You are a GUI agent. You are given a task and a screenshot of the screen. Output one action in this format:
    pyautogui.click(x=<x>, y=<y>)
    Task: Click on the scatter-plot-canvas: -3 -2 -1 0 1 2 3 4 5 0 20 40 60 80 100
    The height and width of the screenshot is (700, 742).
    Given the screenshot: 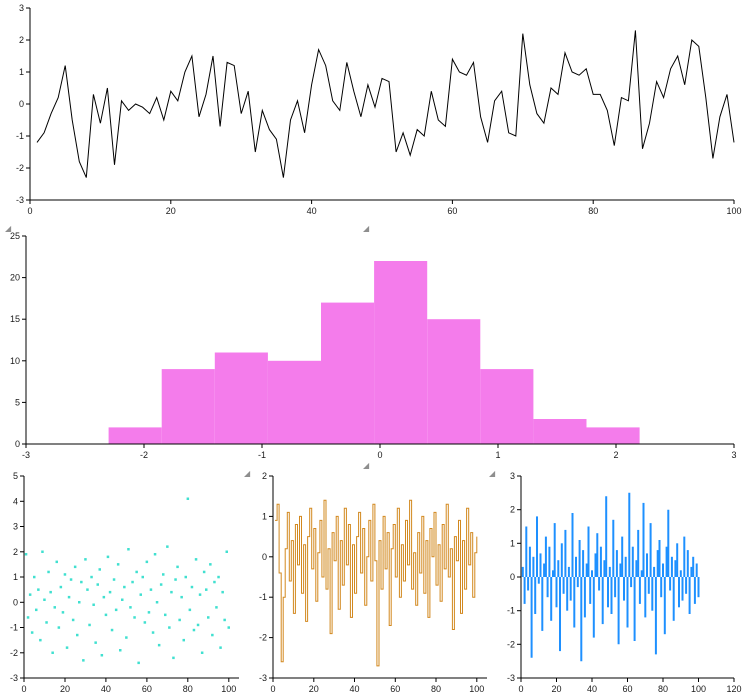 What is the action you would take?
    pyautogui.click(x=123, y=584)
    